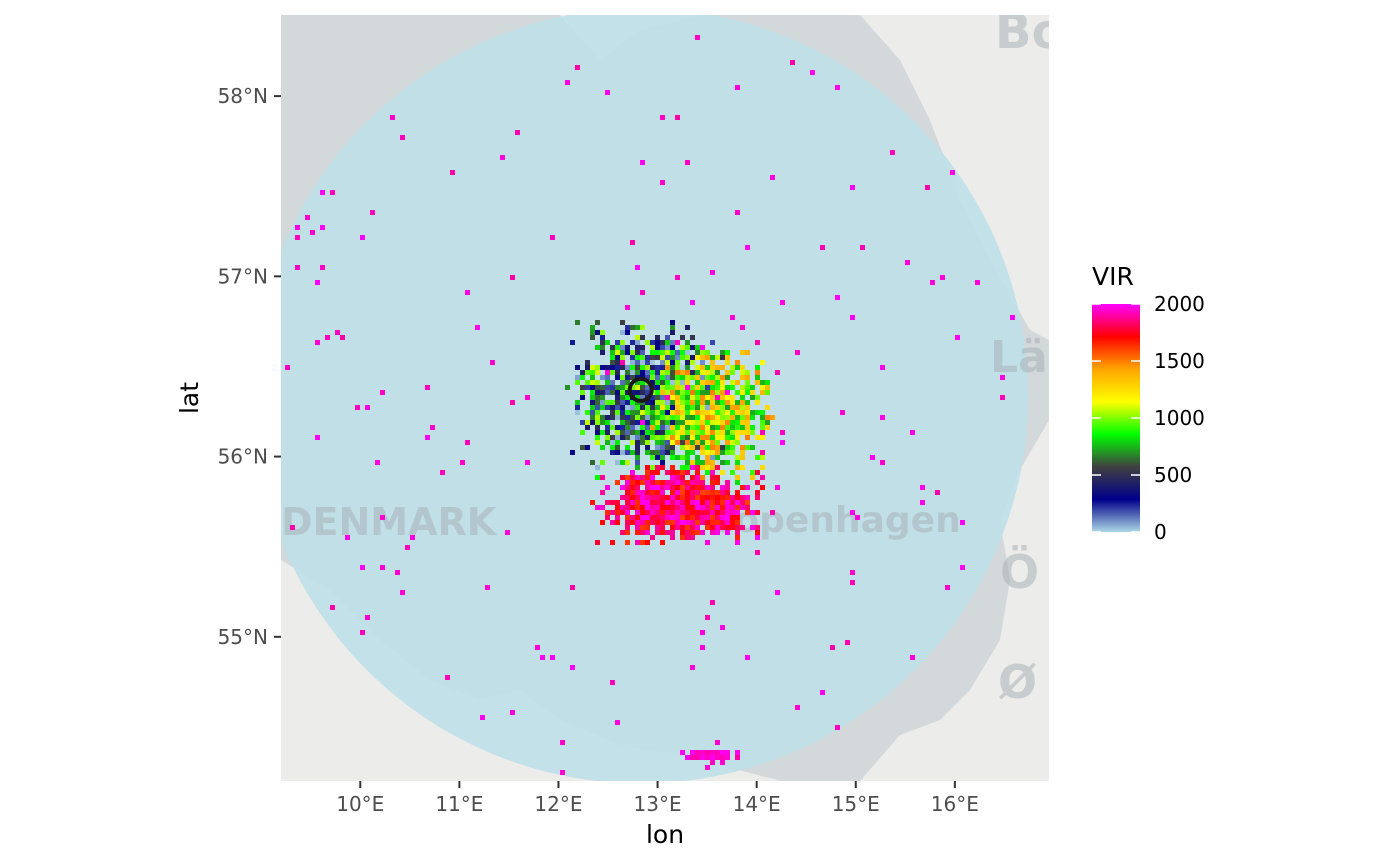  I want to click on basemap-label-copenhagen: Copenhagen, so click(834, 520).